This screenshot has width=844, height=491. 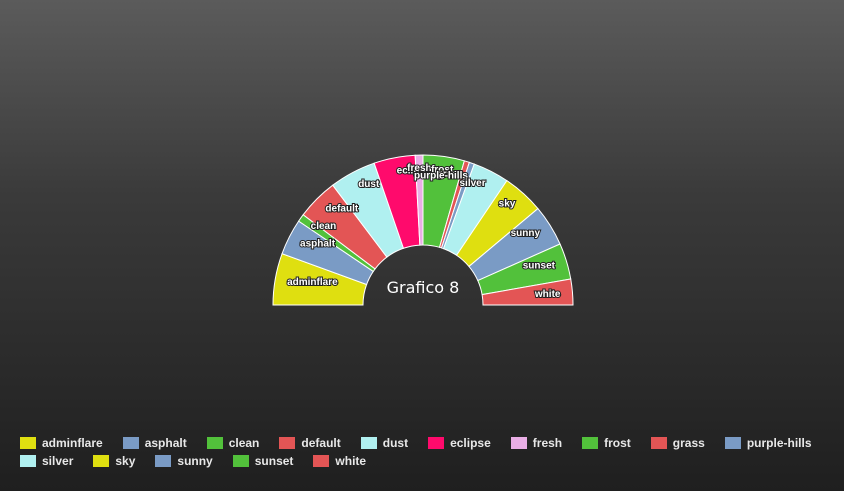 I want to click on slice-white, so click(x=527, y=292).